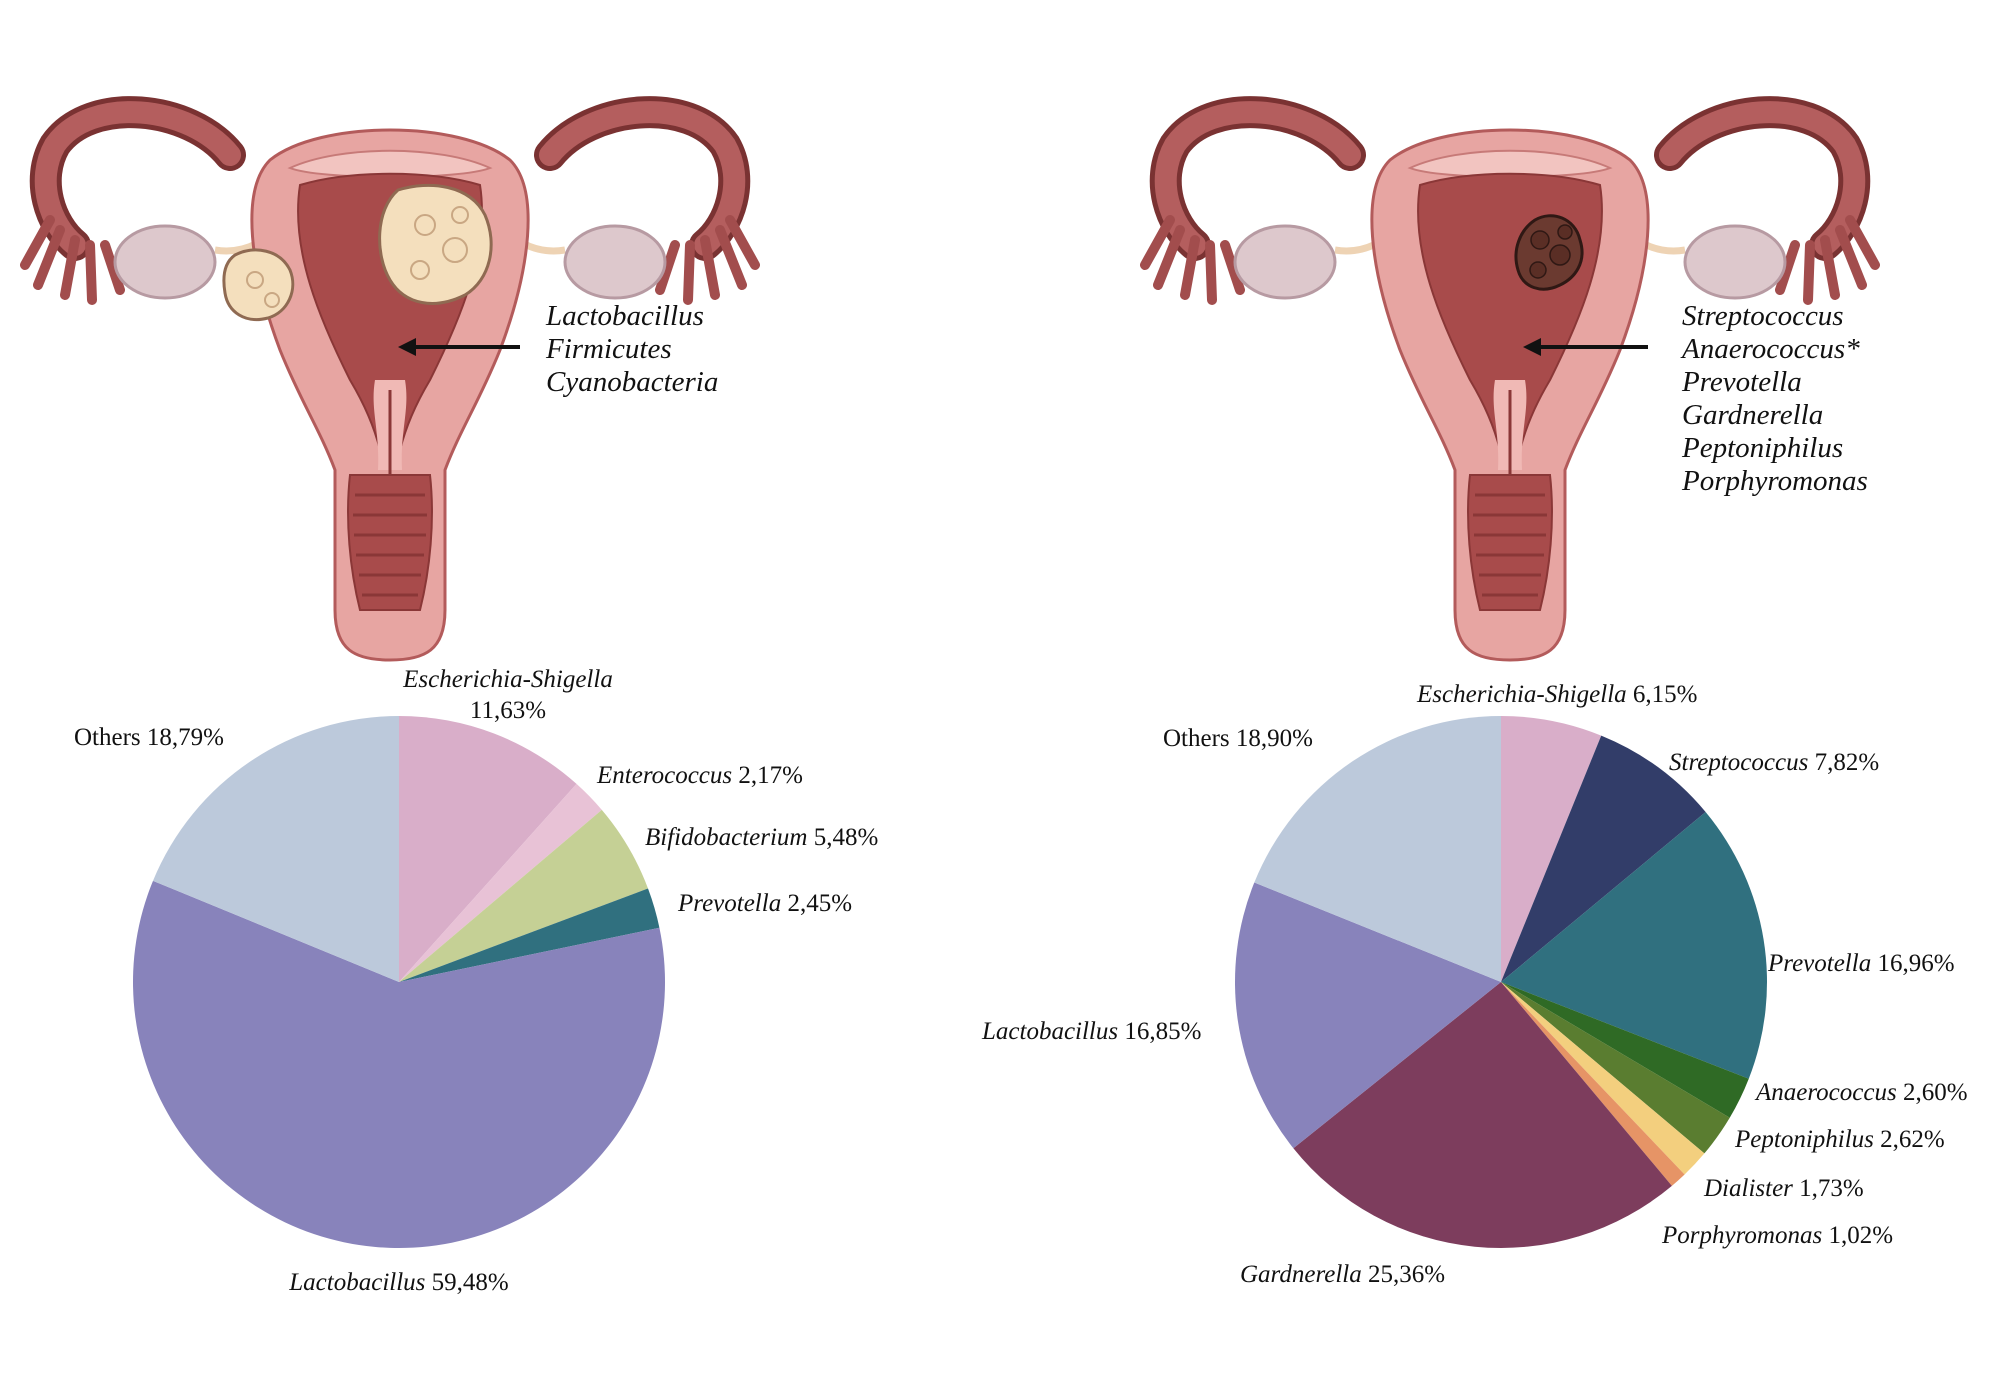 The width and height of the screenshot is (2000, 1400). What do you see at coordinates (632, 382) in the screenshot?
I see `bacteria-left-2: Cyanobacteria` at bounding box center [632, 382].